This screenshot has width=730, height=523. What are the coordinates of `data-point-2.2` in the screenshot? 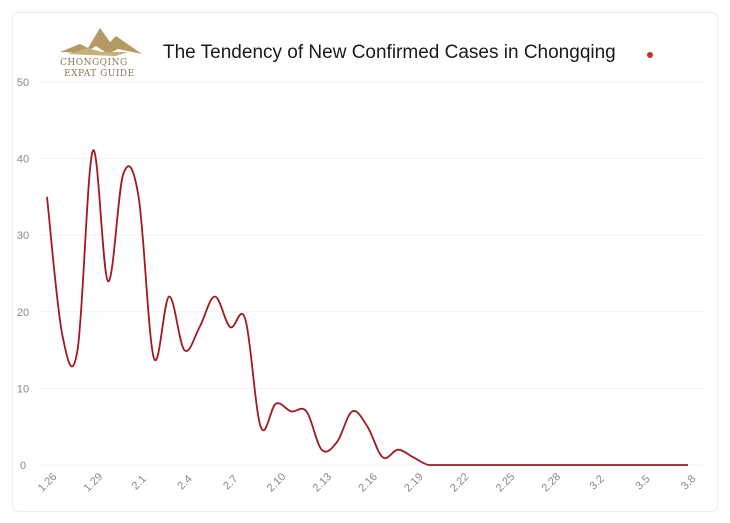 It's located at (154, 358).